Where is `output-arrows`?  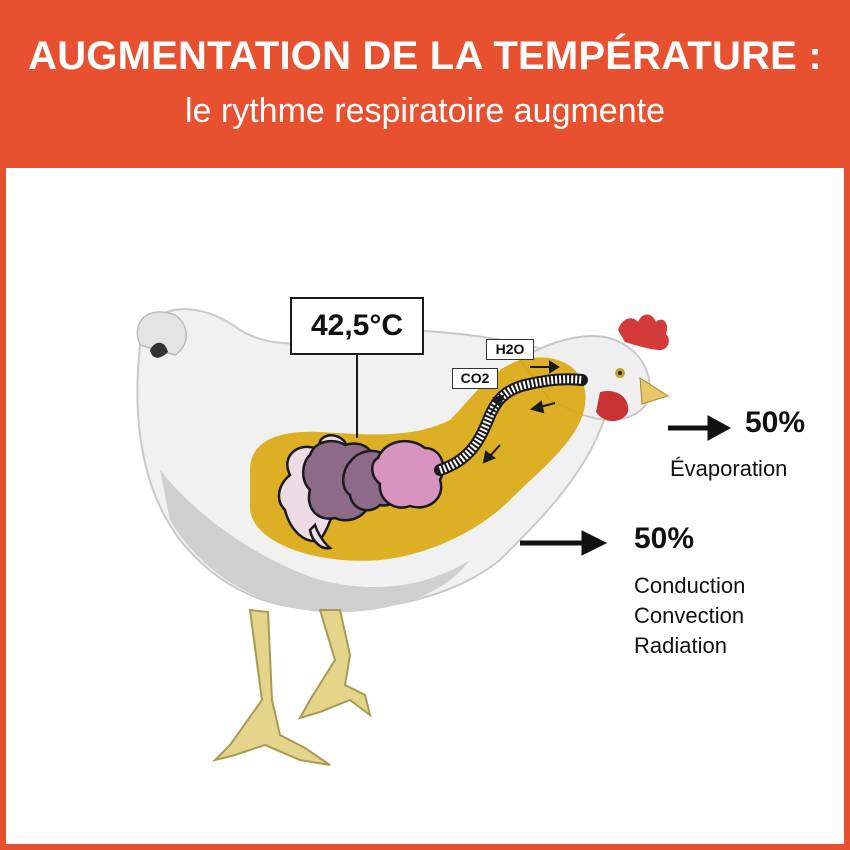
output-arrows is located at coordinates (626, 485).